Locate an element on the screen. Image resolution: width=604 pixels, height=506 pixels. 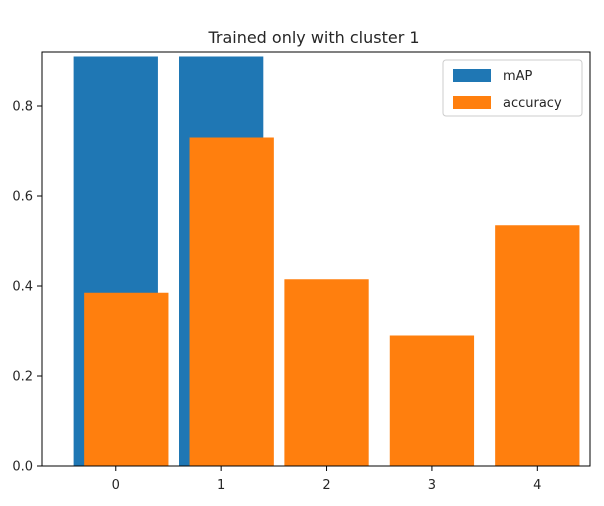
x-tick-label-1: 1 is located at coordinates (221, 485).